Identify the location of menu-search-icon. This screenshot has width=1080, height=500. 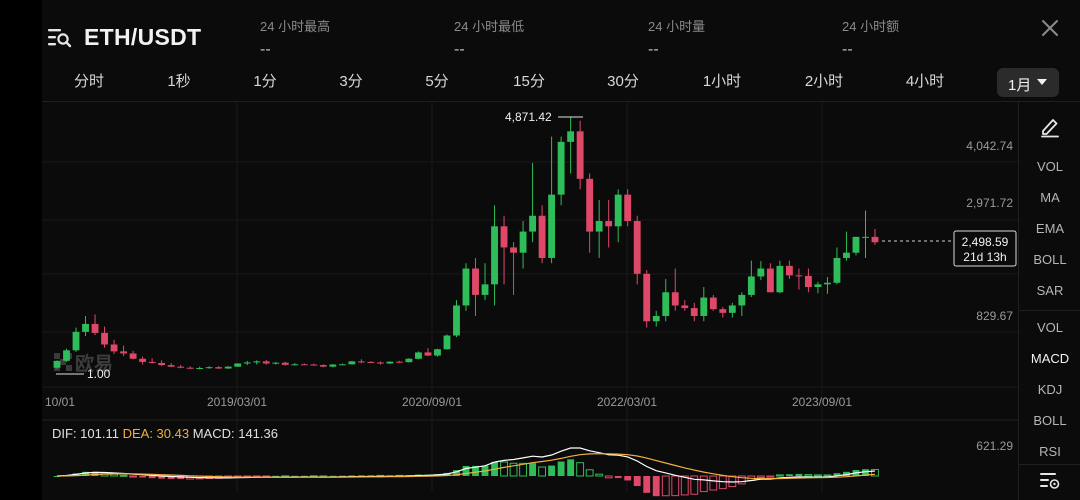
(60, 37).